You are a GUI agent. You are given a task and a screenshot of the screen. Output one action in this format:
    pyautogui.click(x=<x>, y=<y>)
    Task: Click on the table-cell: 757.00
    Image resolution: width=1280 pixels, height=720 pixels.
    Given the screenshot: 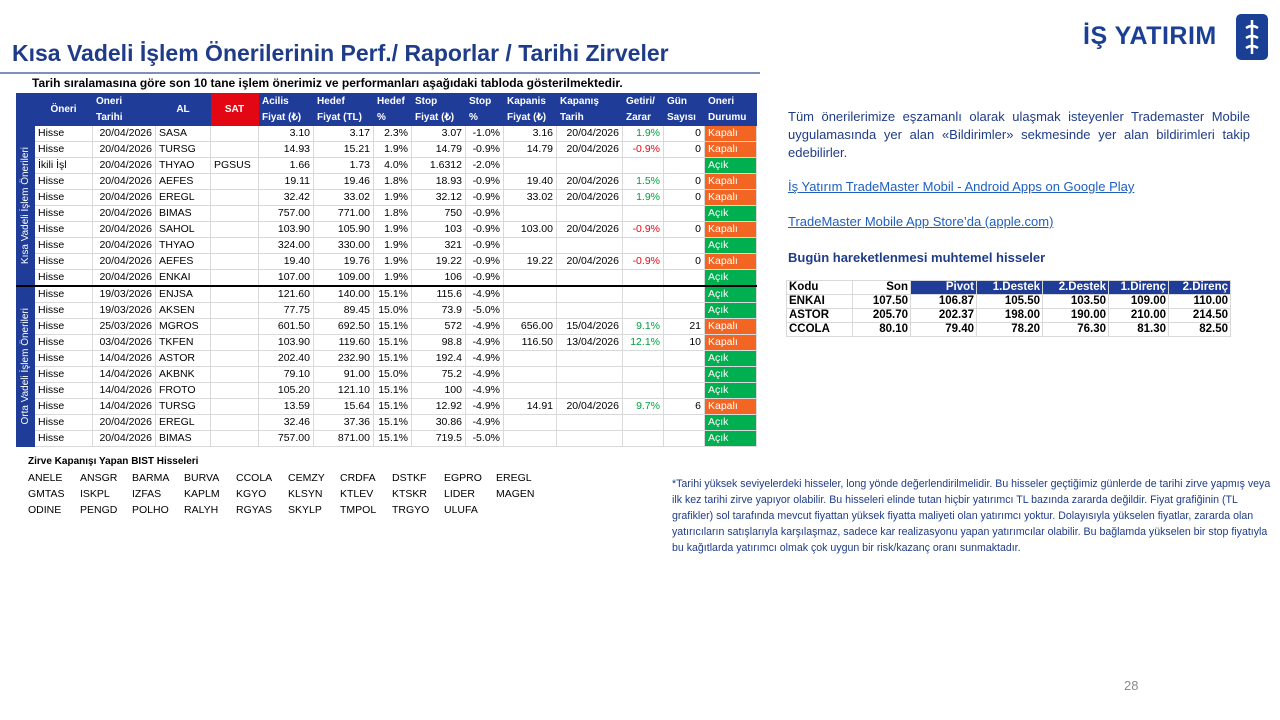 What is the action you would take?
    pyautogui.click(x=286, y=438)
    